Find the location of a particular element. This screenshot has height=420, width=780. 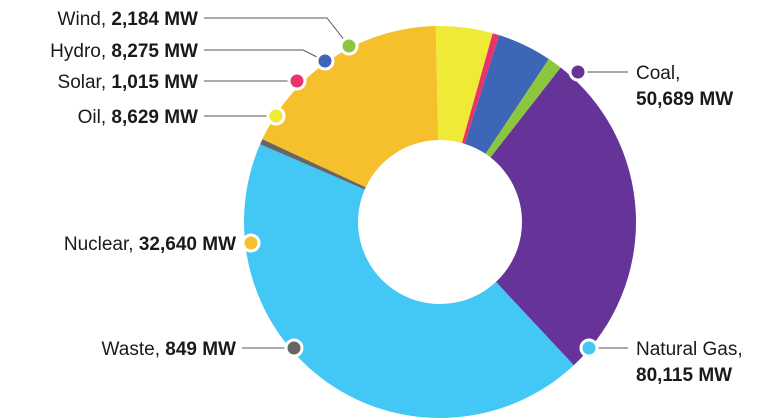

label-oil-category: Oil, is located at coordinates (95, 117).